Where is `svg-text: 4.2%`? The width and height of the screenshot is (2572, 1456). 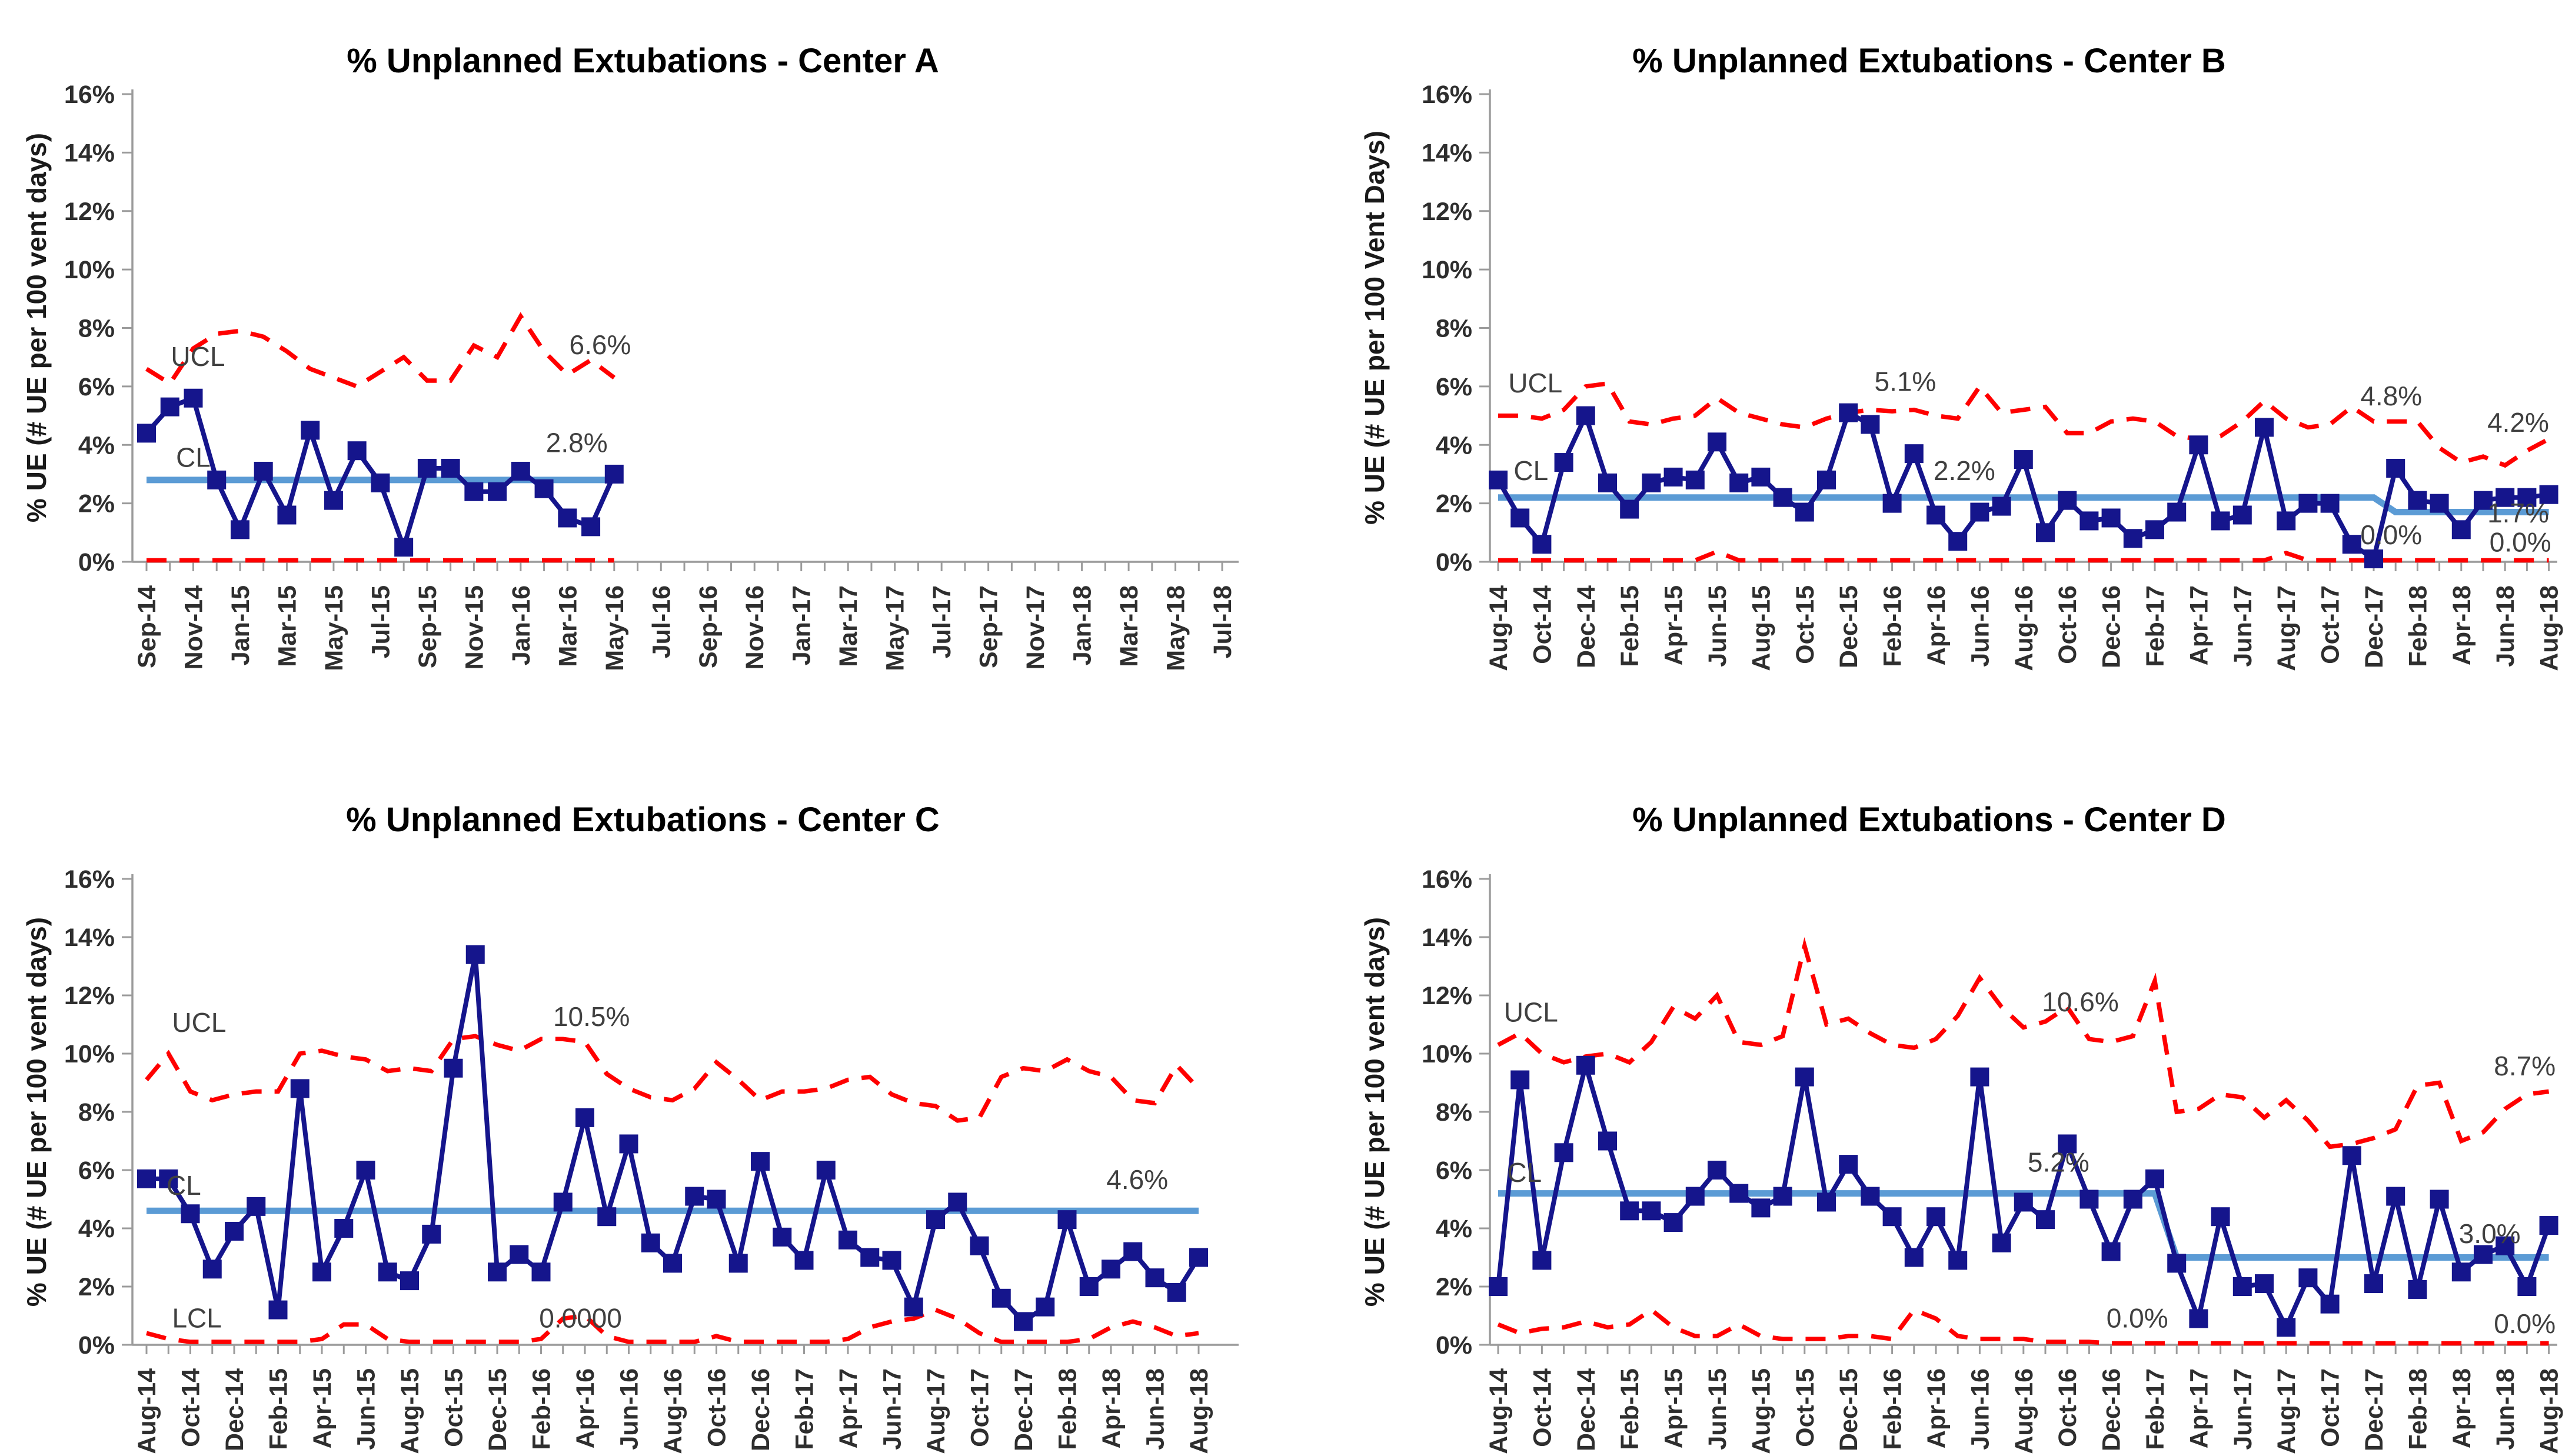
svg-text: 4.2% is located at coordinates (2518, 422).